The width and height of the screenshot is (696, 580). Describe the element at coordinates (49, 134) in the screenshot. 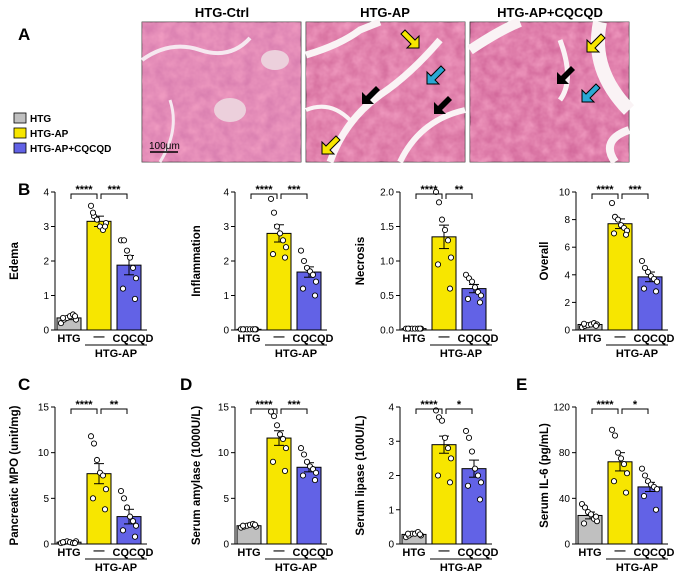

I see `legend-label-ap: HTG-AP` at that location.